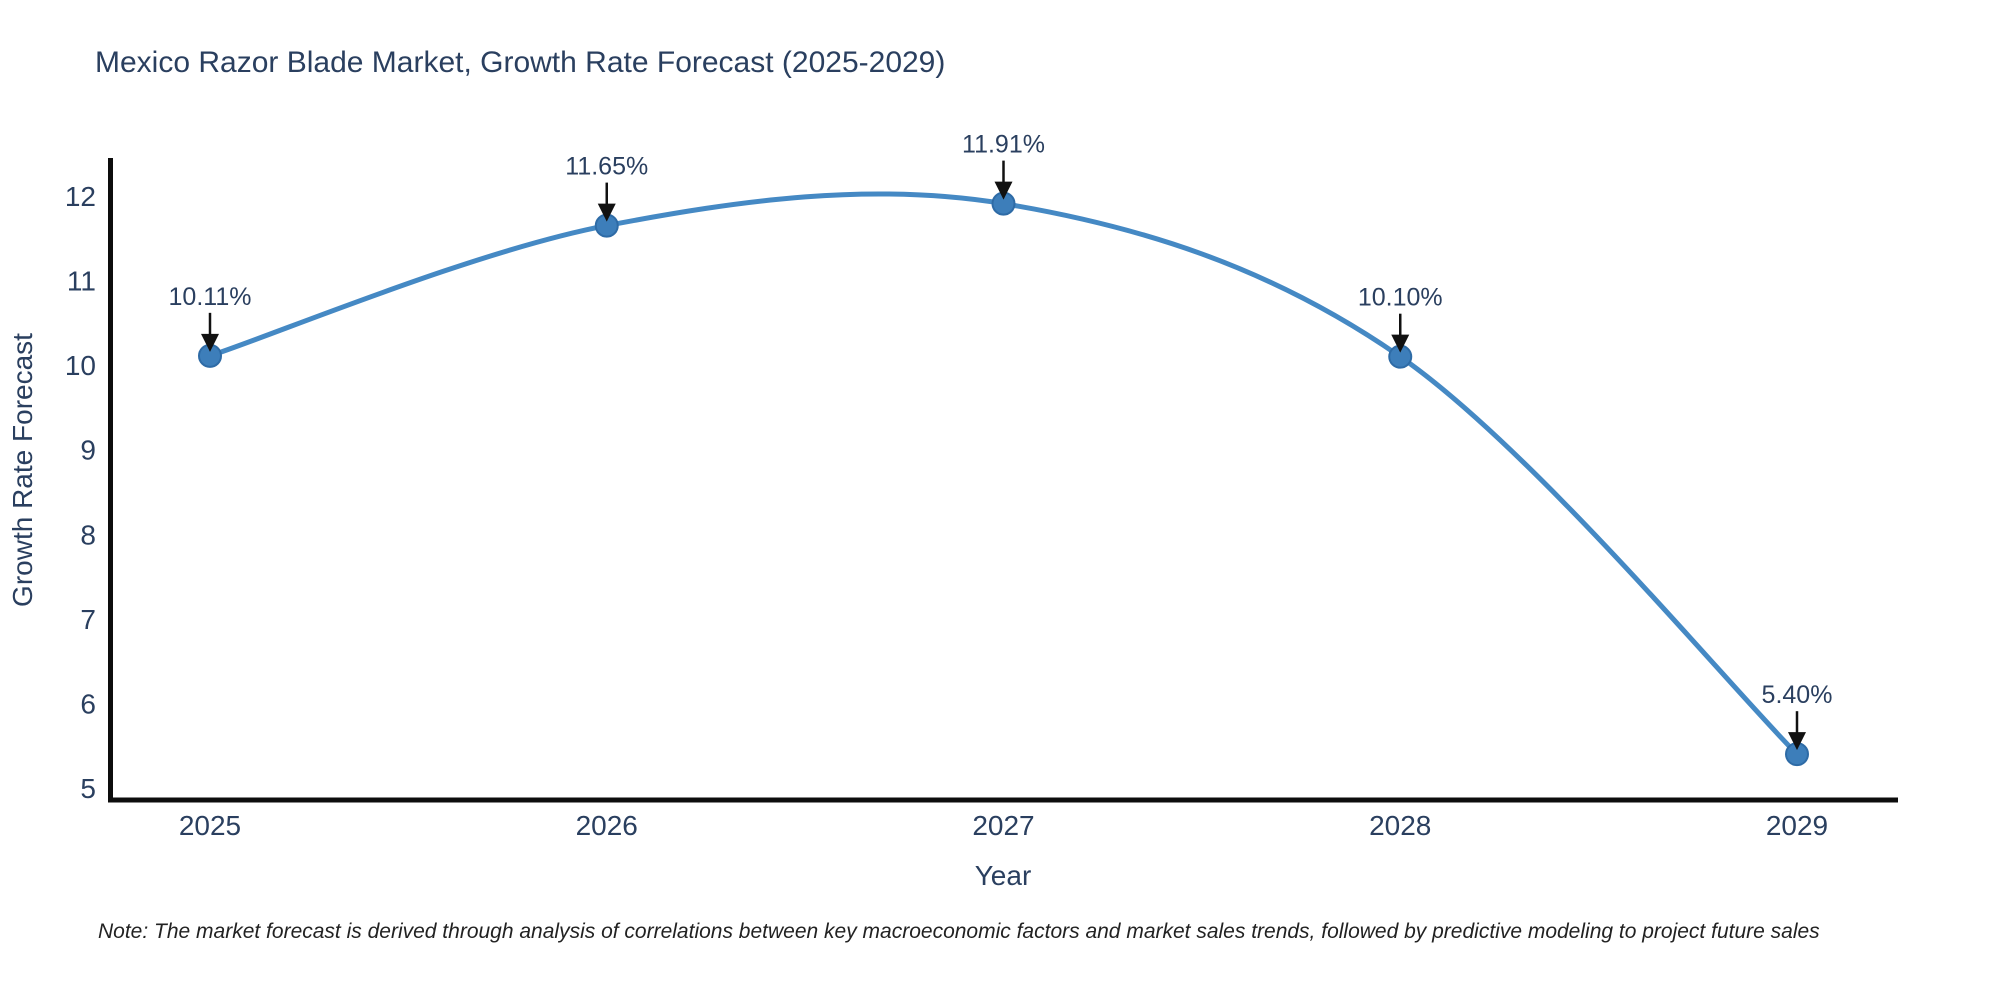  Describe the element at coordinates (1400, 318) in the screenshot. I see `annotation-2028: 10.10%` at that location.